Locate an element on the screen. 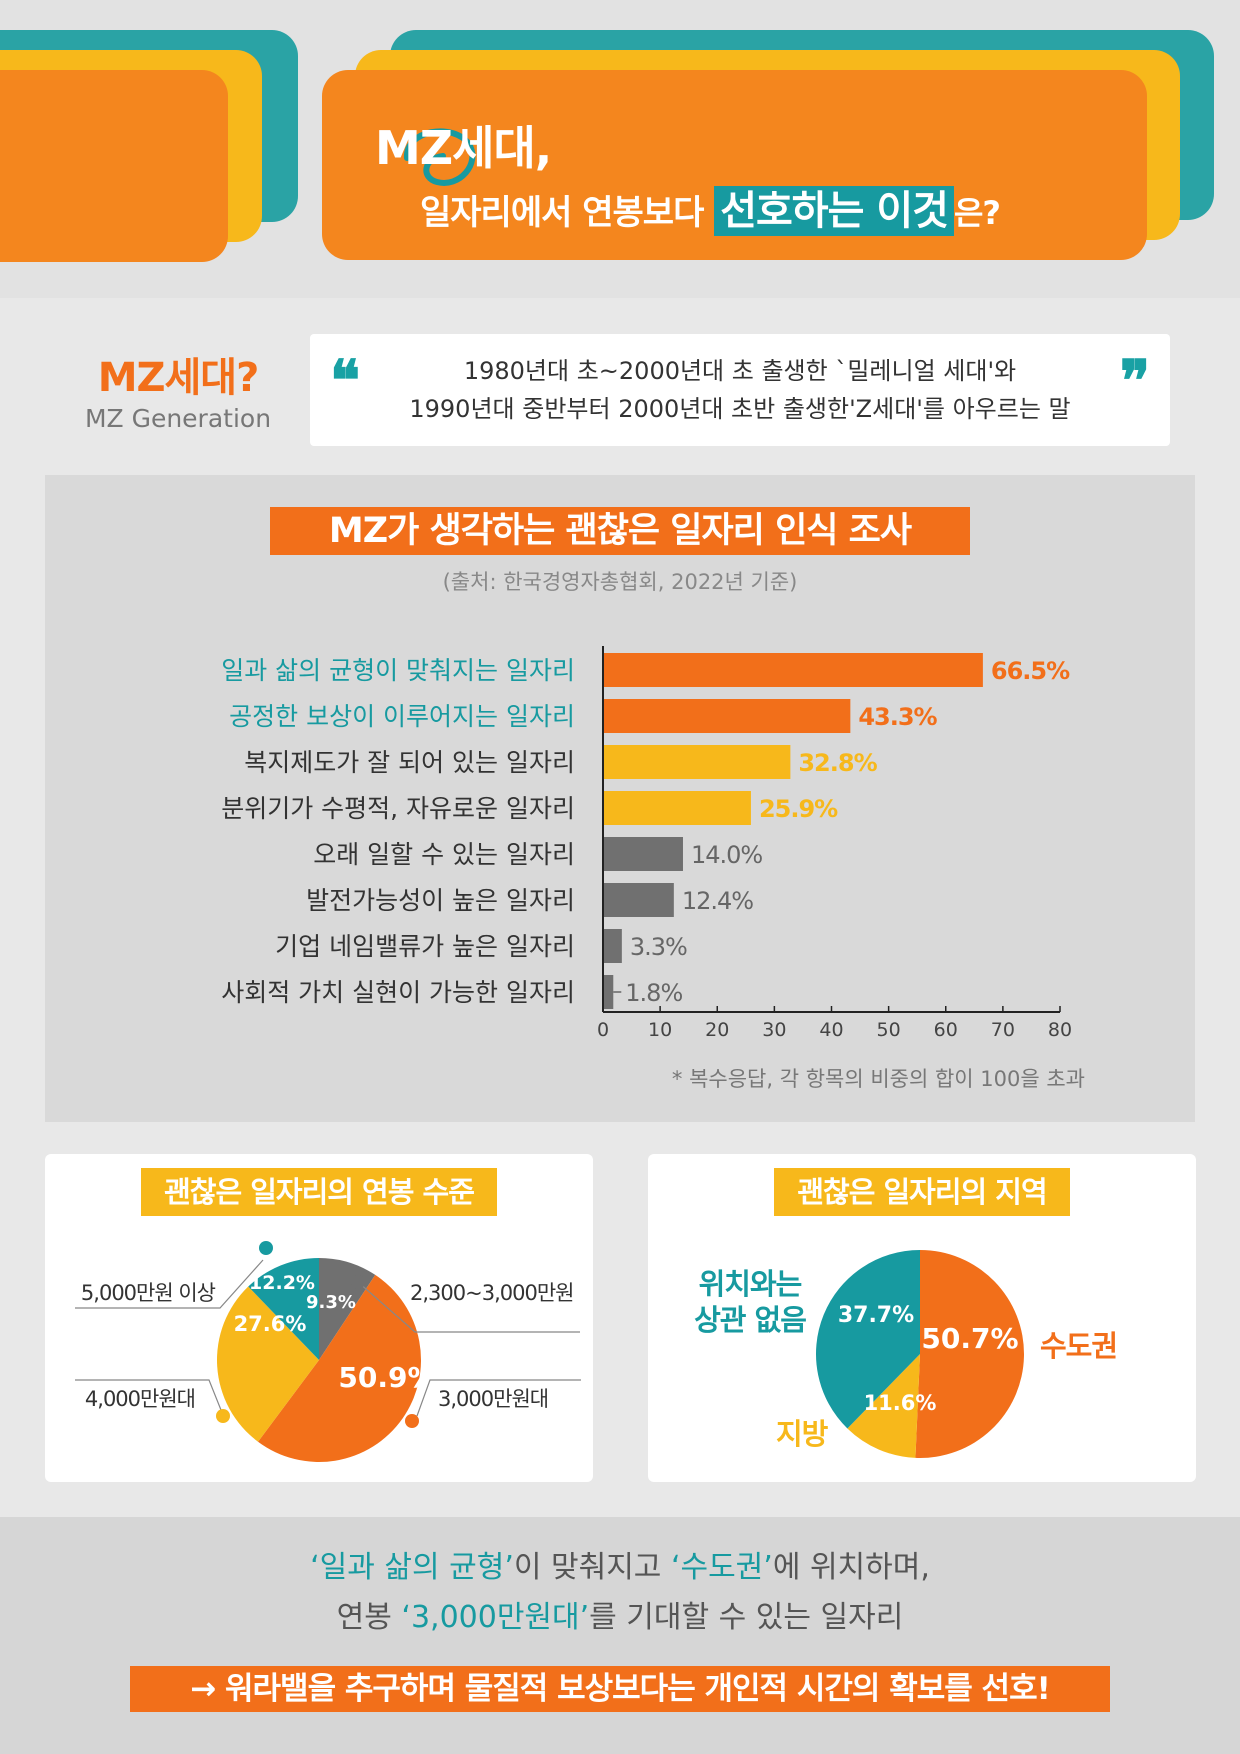  x-tick-label: 80 is located at coordinates (1060, 1030).